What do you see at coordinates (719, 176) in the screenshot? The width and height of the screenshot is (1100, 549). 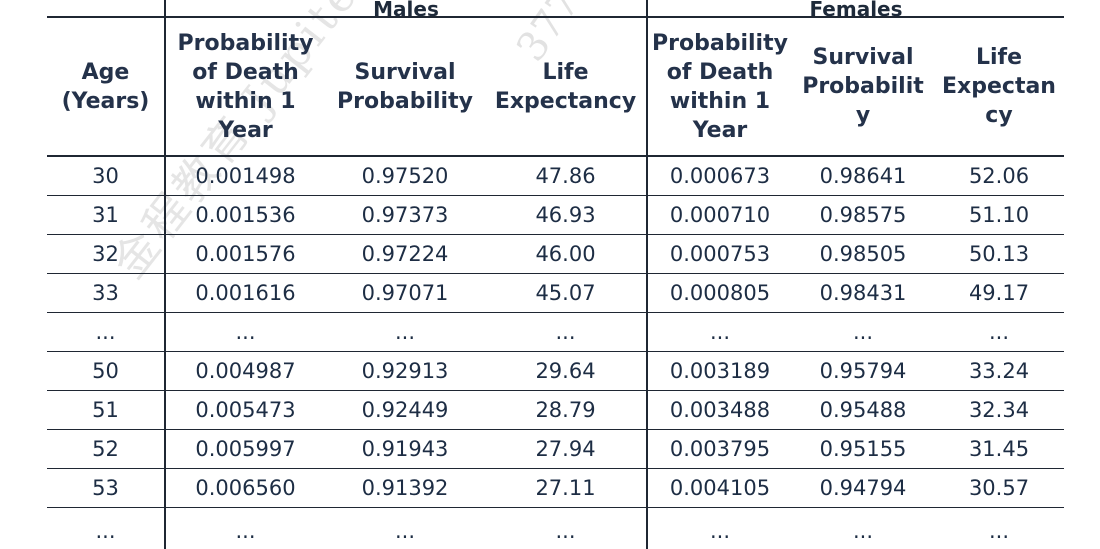 I see `female-prob-death-cell: 0.000673` at bounding box center [719, 176].